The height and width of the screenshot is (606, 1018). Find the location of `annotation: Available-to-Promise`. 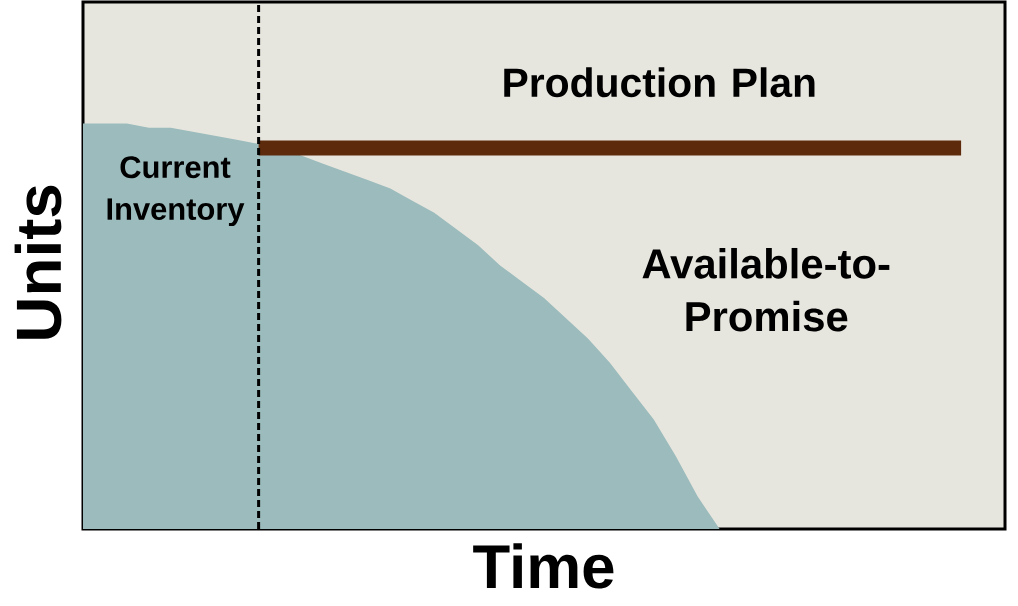

annotation: Available-to-Promise is located at coordinates (766, 289).